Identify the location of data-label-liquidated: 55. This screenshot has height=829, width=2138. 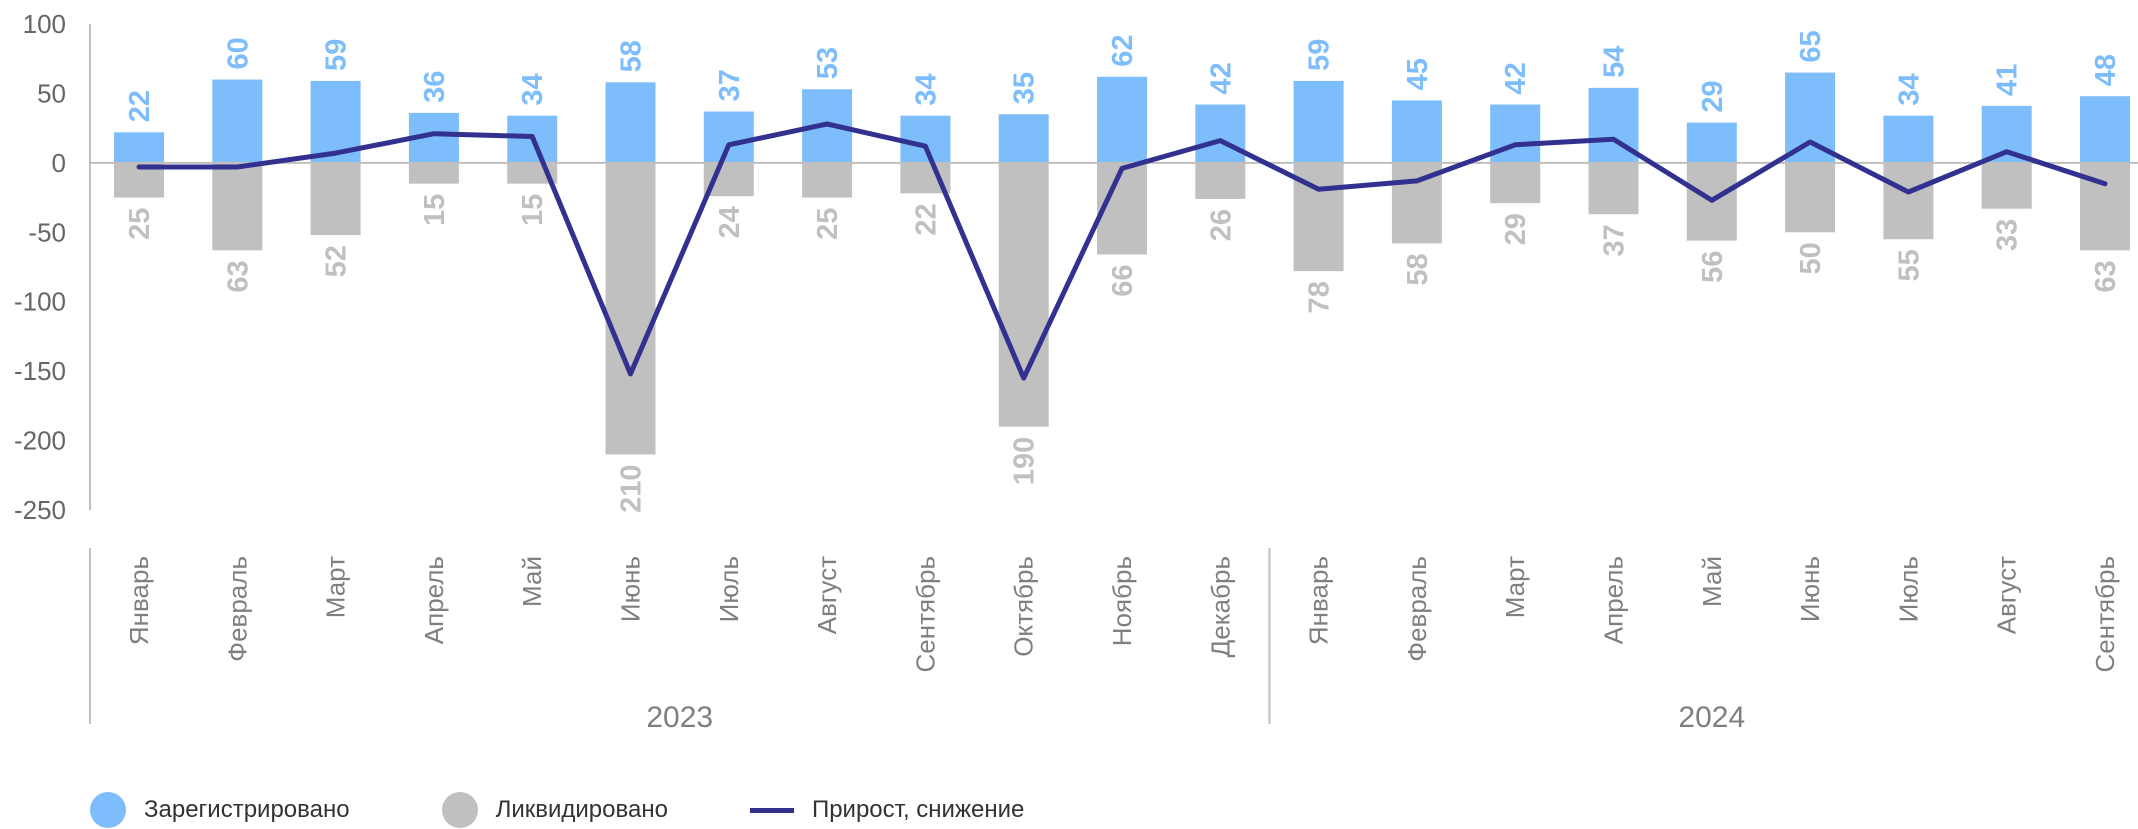
(1909, 265).